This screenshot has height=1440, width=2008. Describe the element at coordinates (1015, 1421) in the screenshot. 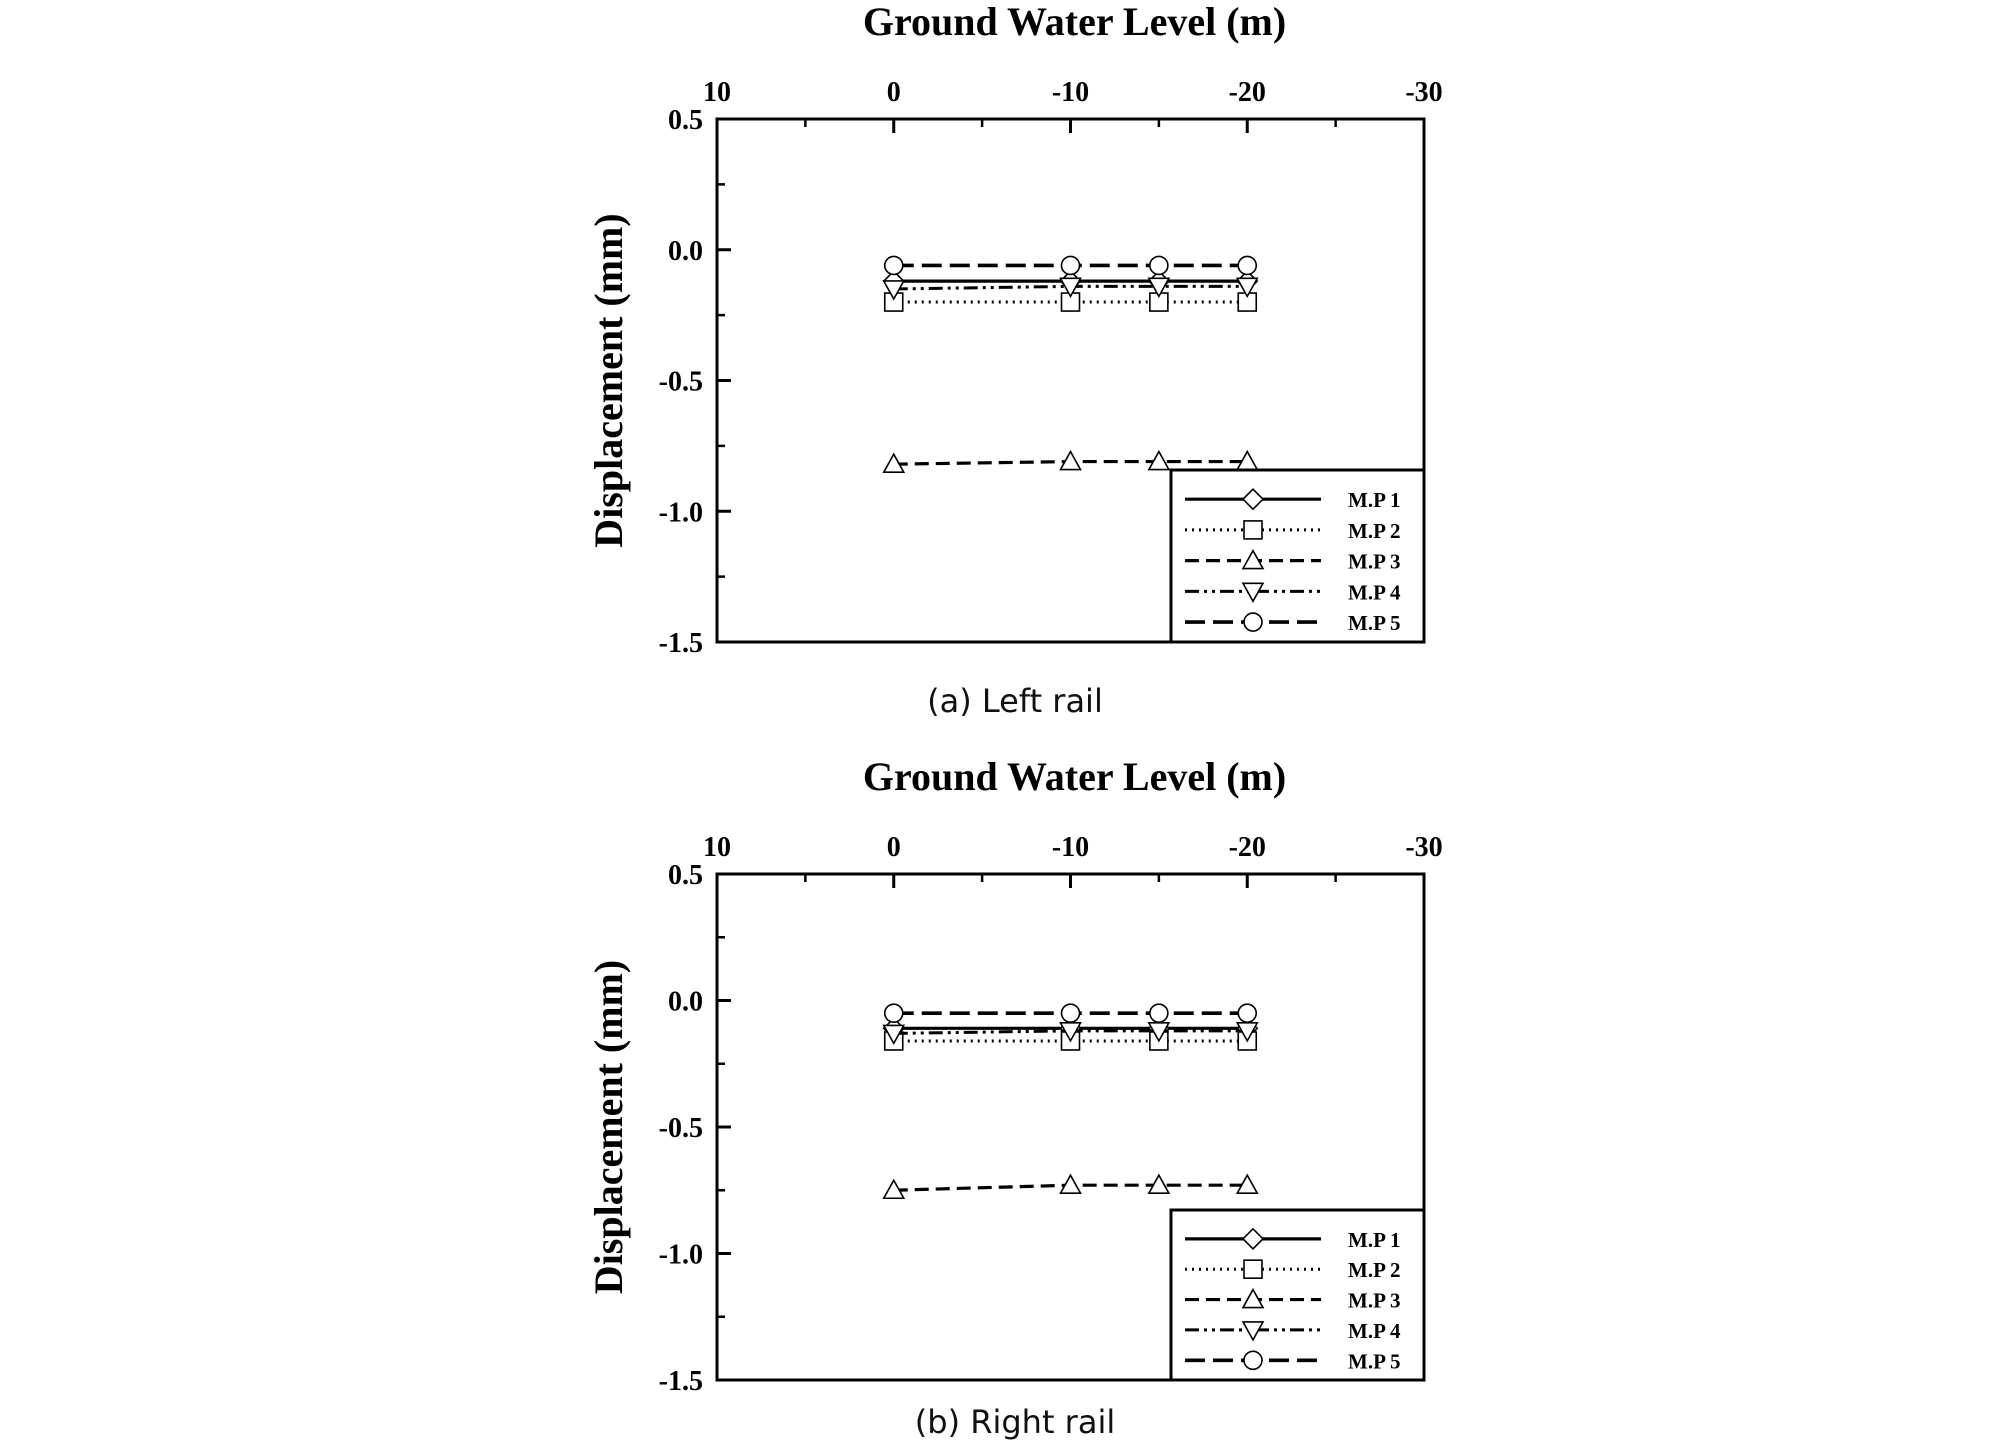

I see `panel-caption: (b) Right rail` at that location.